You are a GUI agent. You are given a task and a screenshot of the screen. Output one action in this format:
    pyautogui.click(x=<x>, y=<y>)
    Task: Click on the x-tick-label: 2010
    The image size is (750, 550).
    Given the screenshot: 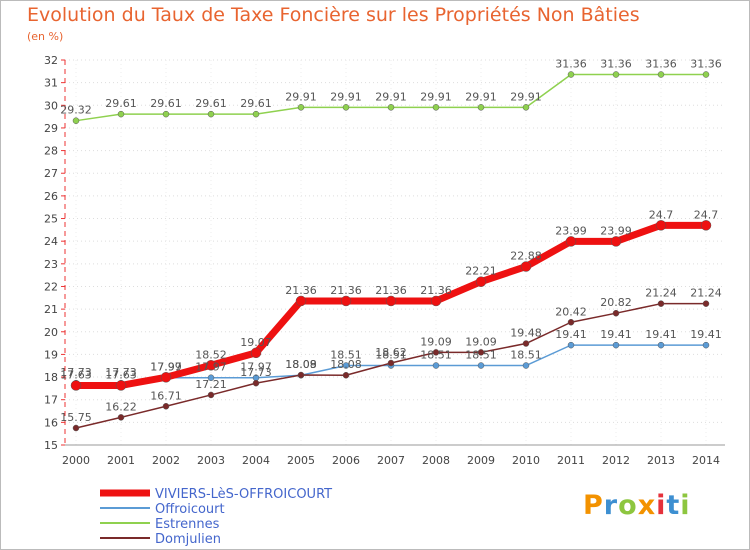 What is the action you would take?
    pyautogui.click(x=526, y=460)
    